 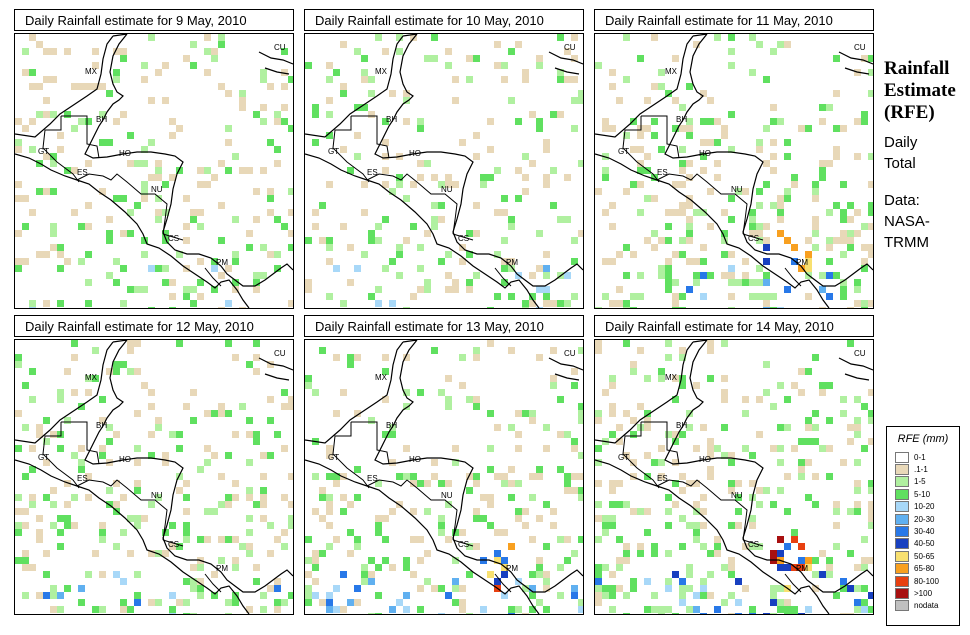 What do you see at coordinates (923, 457) in the screenshot?
I see `legend-item: 0-1` at bounding box center [923, 457].